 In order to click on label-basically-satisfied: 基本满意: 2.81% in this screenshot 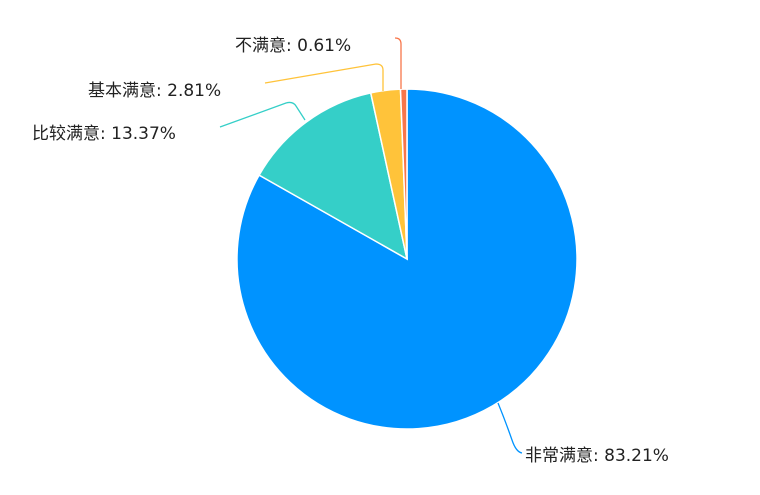, I will do `click(154, 91)`.